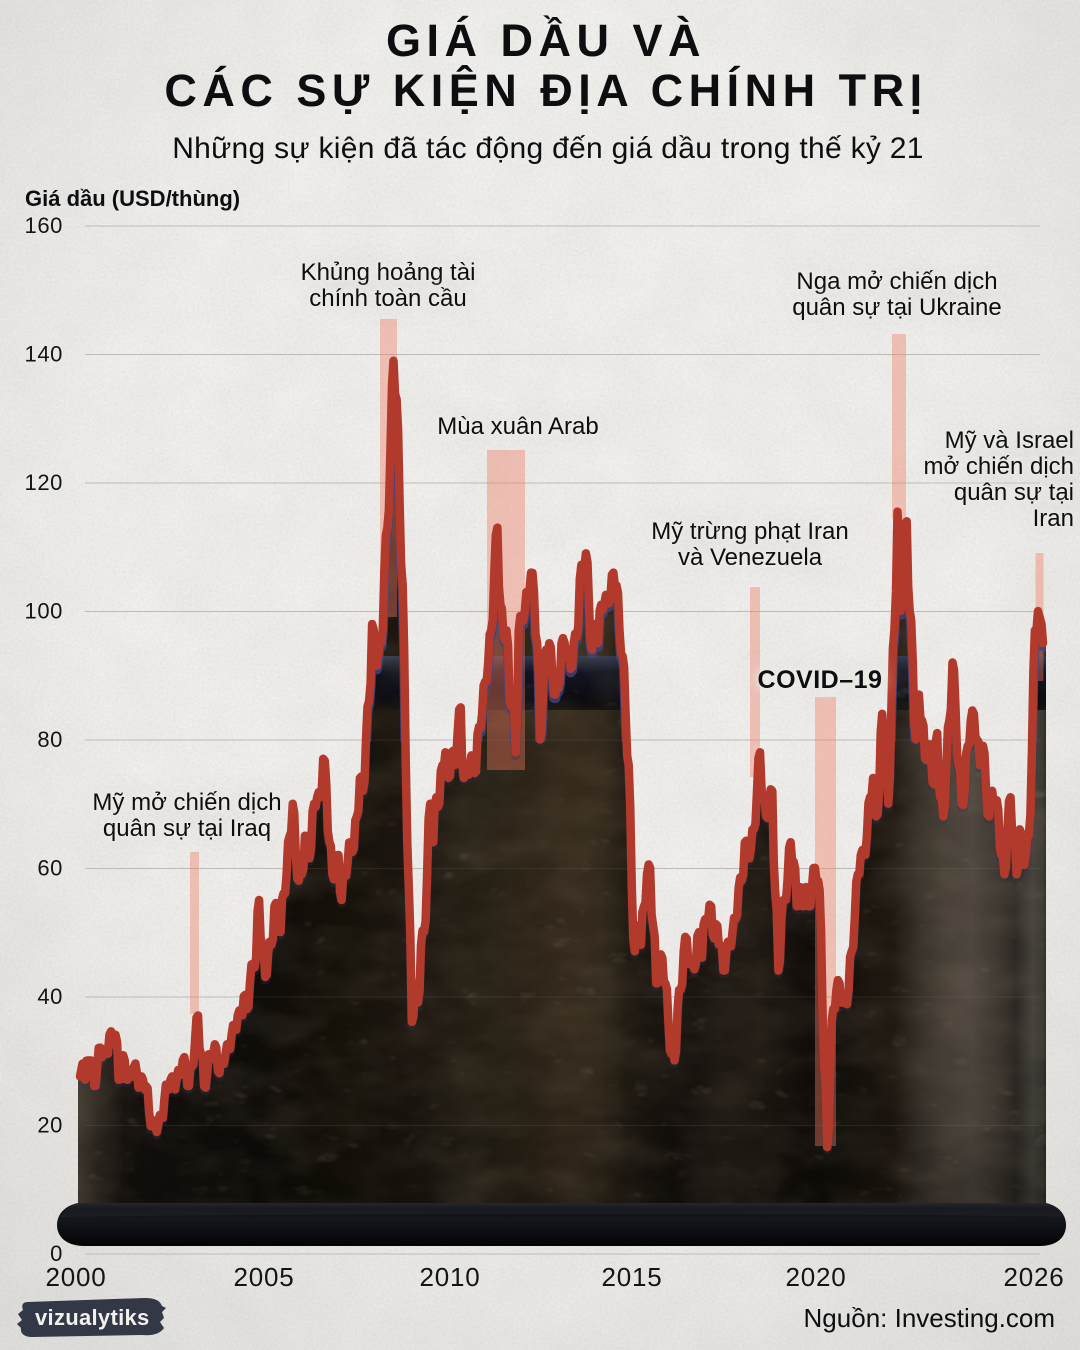 The image size is (1080, 1350). What do you see at coordinates (56, 1253) in the screenshot?
I see `svg-text: 0` at bounding box center [56, 1253].